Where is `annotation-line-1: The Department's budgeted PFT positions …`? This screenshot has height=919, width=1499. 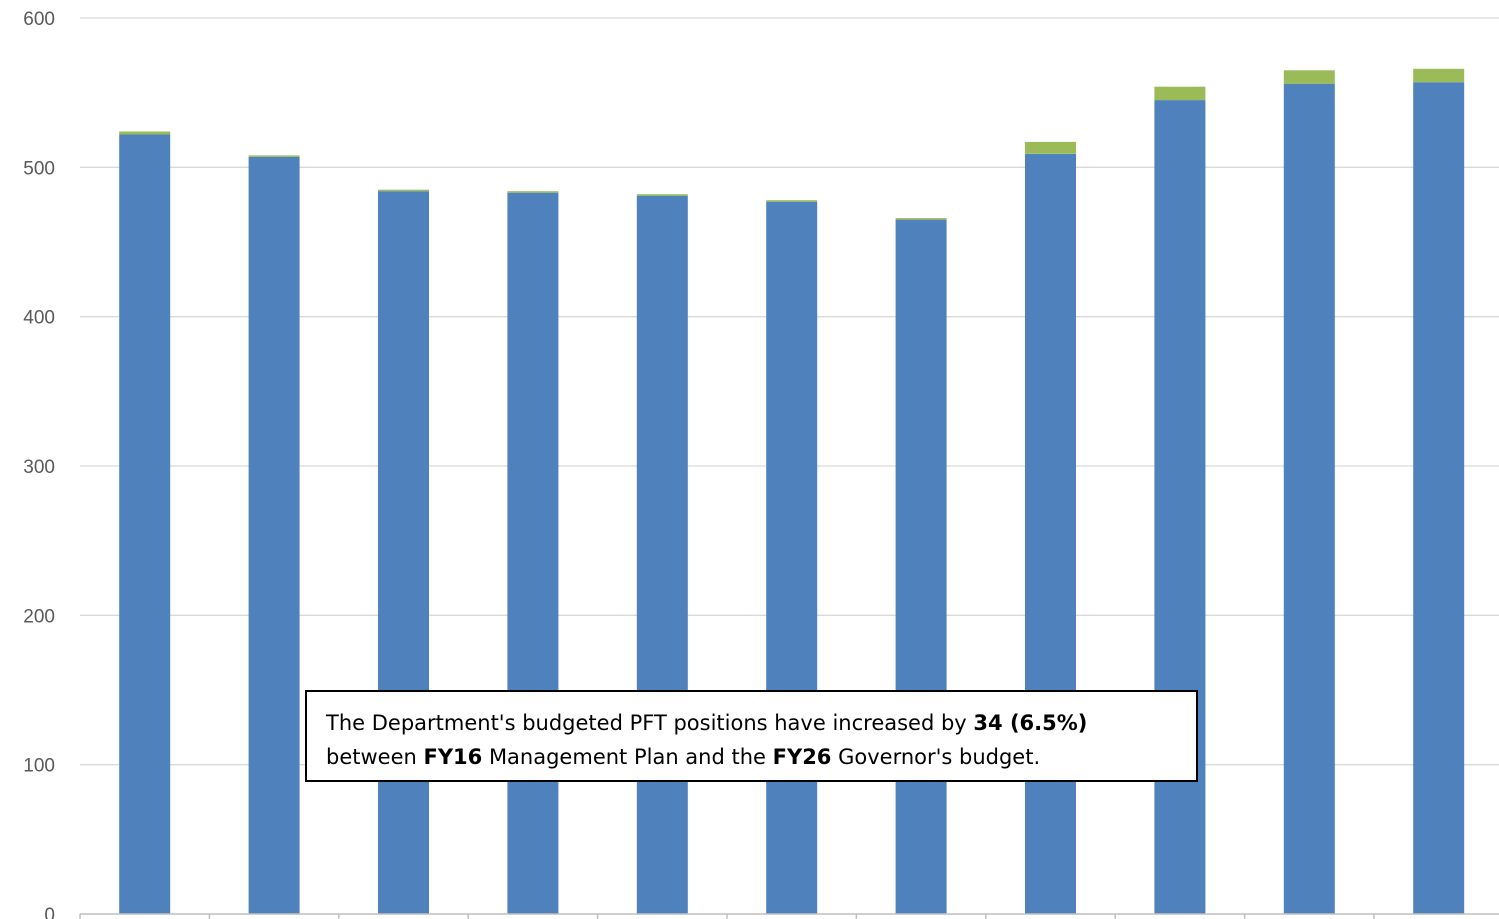
annotation-line-1: The Department's budgeted PFT positions … is located at coordinates (752, 723).